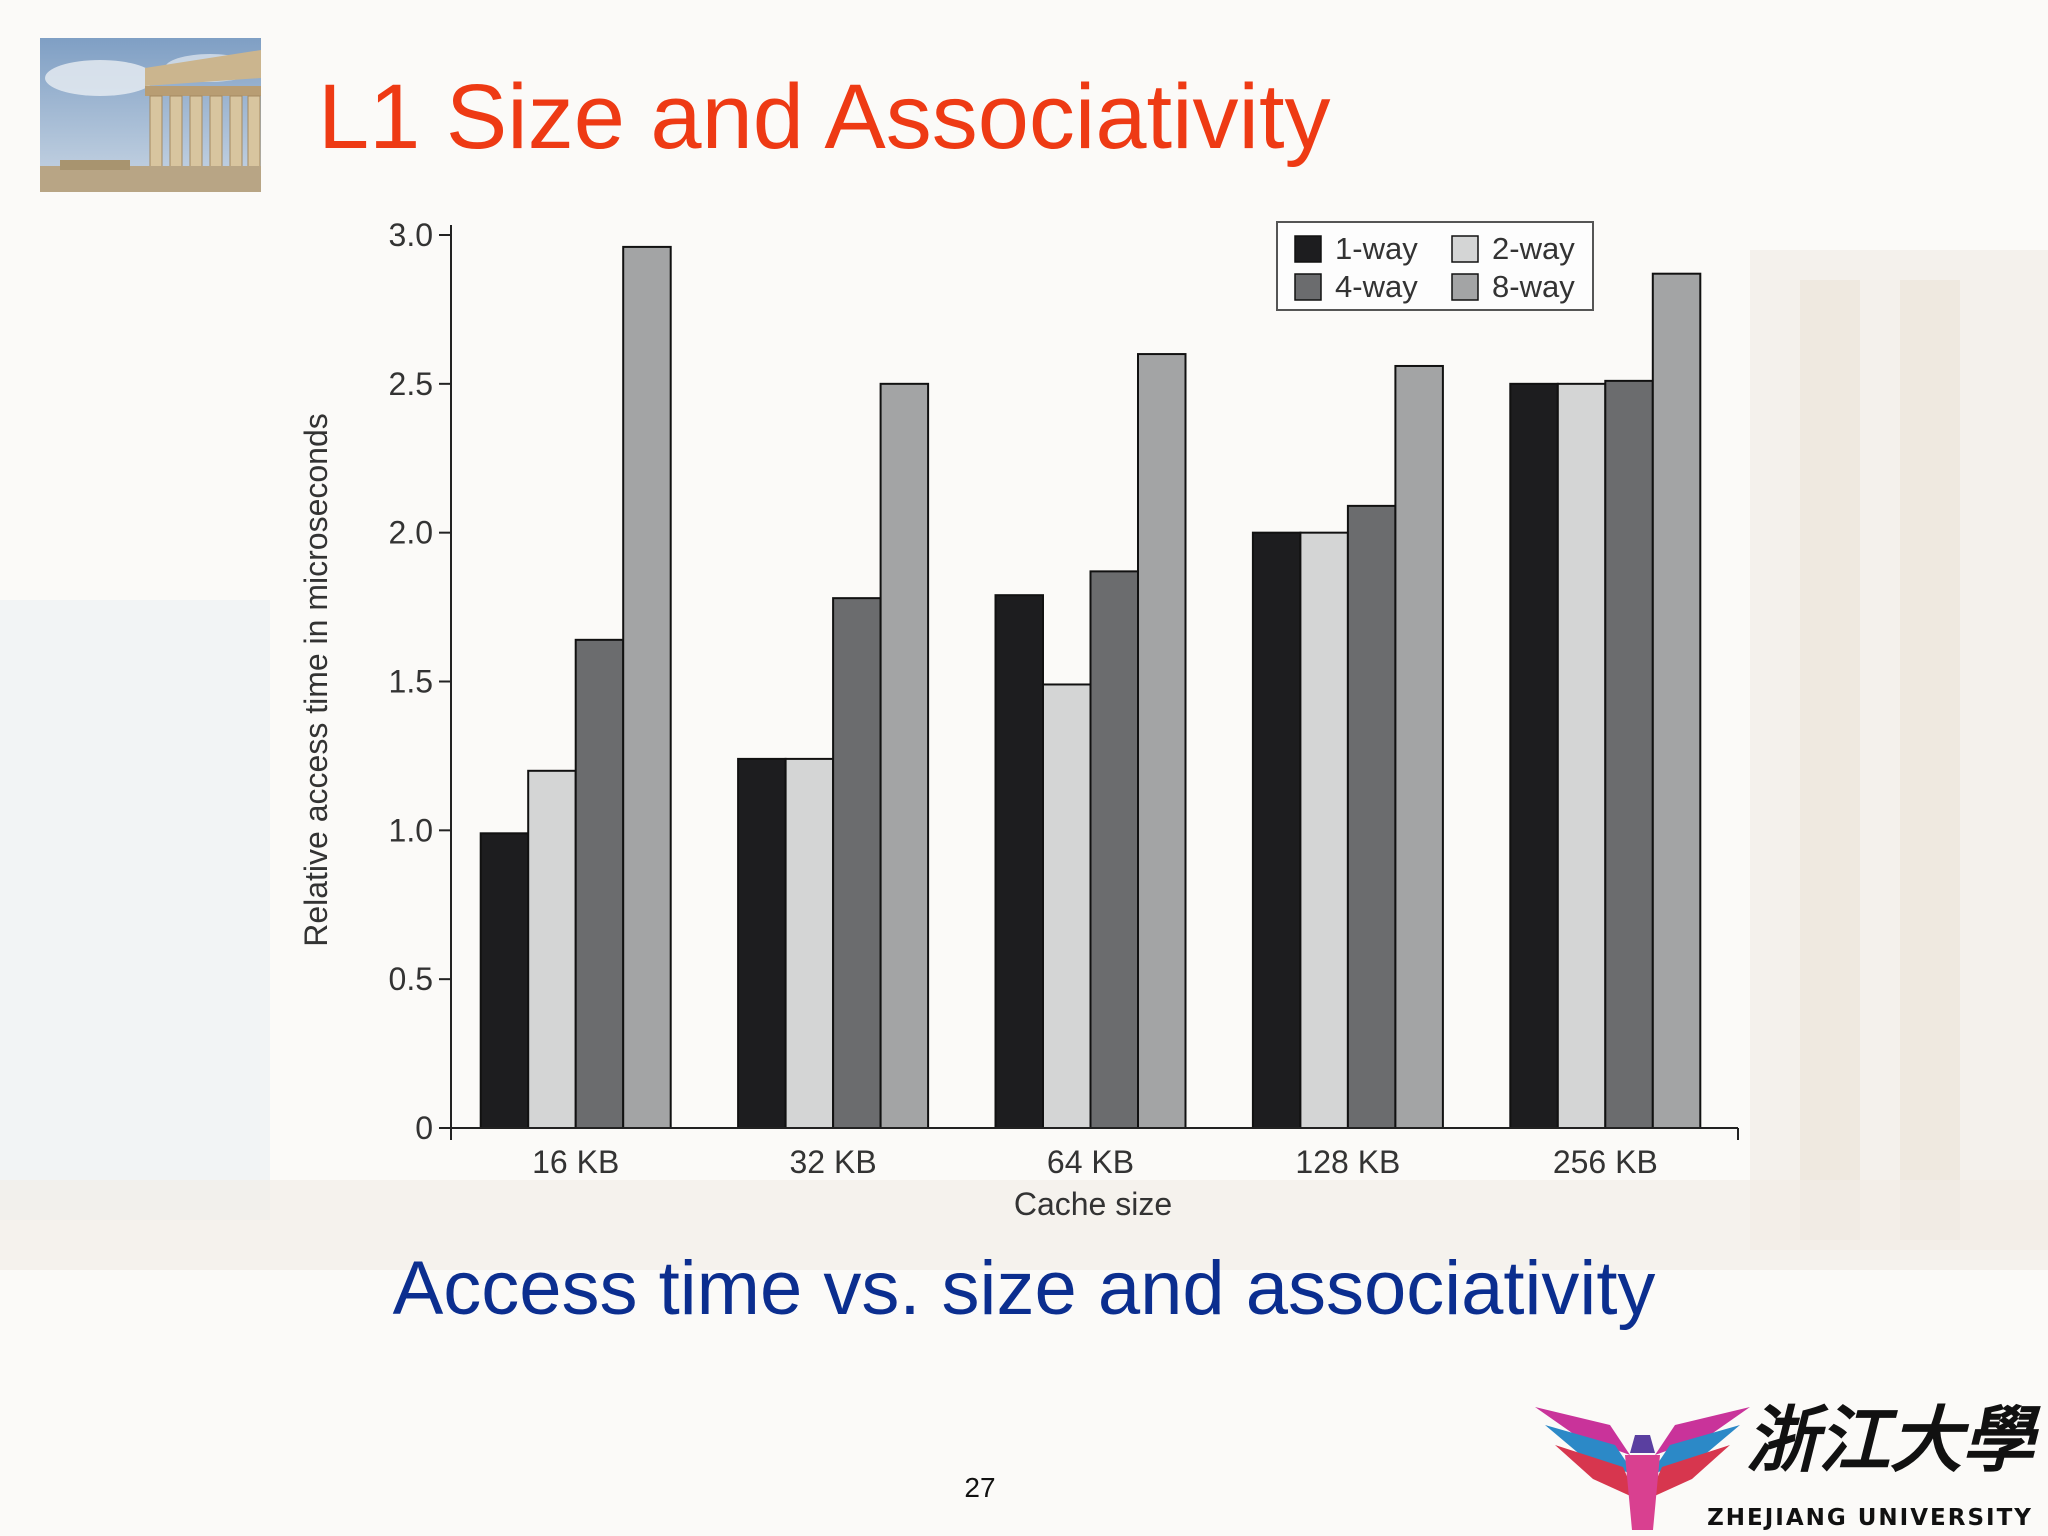 This screenshot has height=1536, width=2048. I want to click on bar-2-way-32KB, so click(809, 943).